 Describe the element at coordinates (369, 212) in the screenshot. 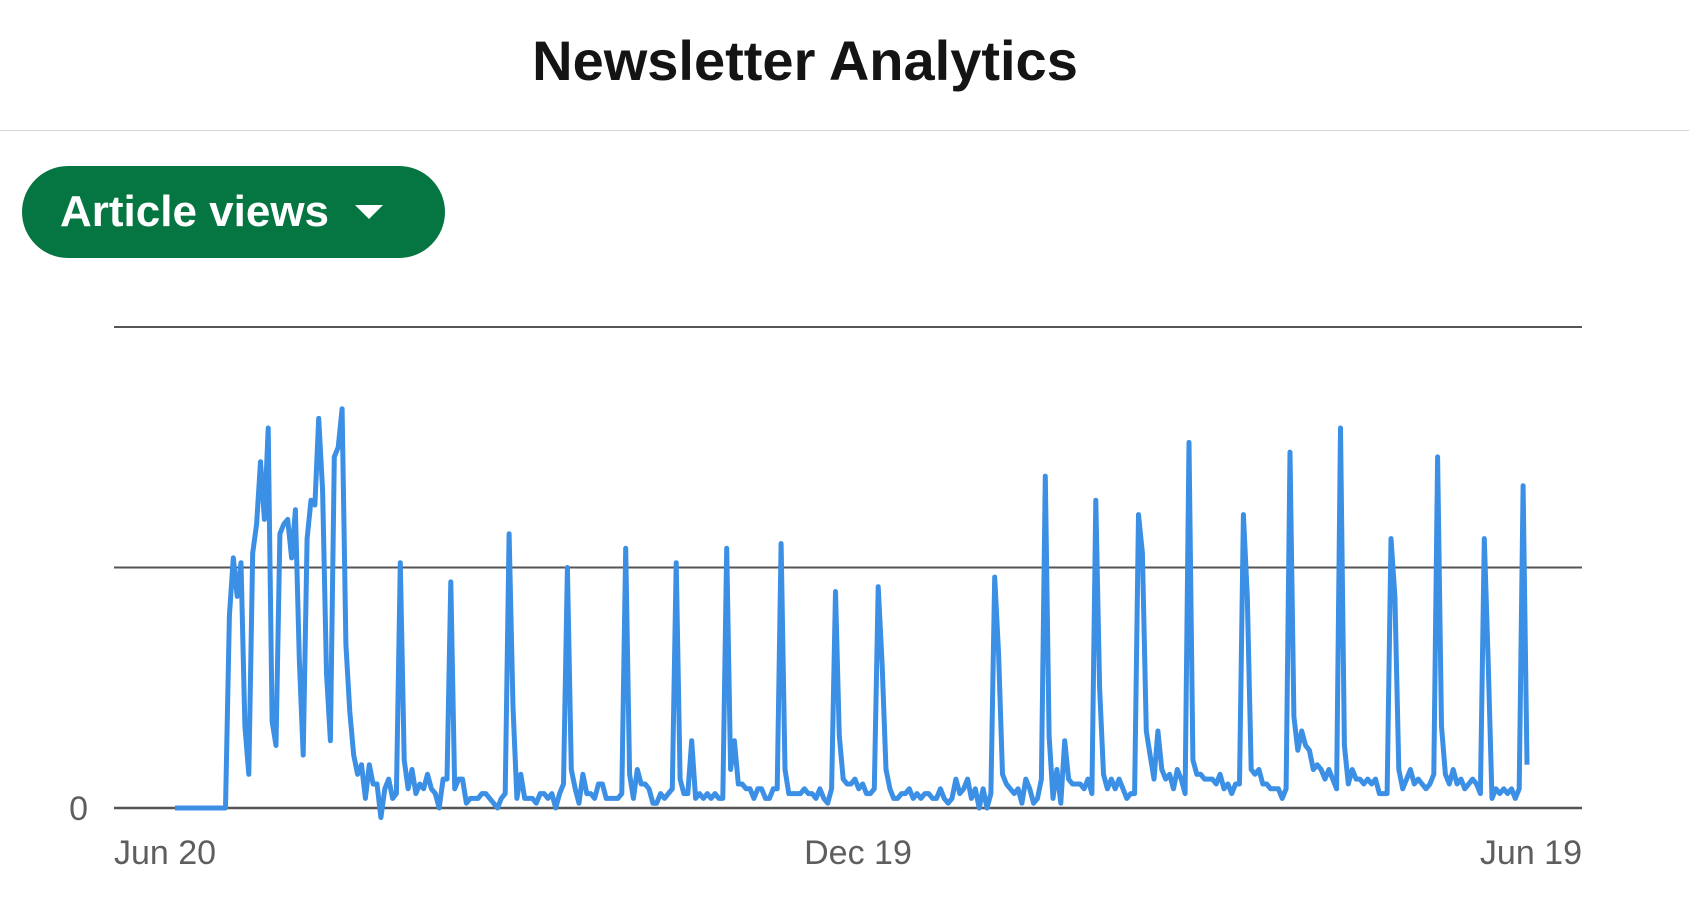

I see `caret-down-icon` at that location.